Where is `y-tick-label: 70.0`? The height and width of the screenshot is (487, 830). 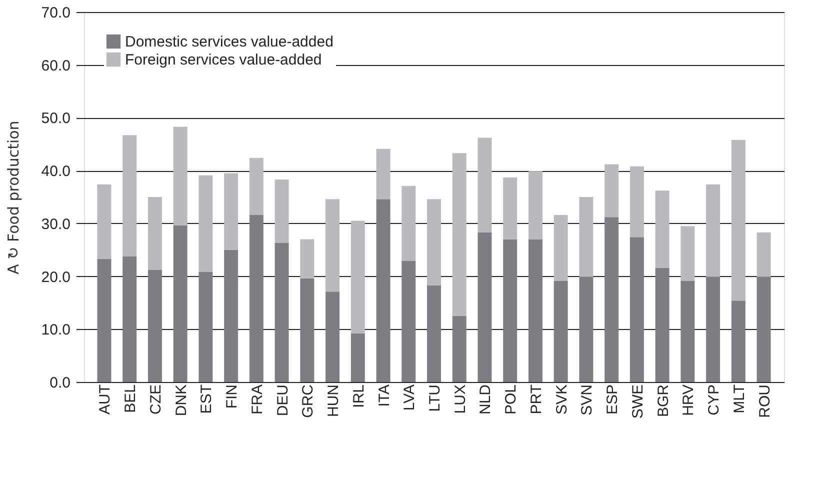
y-tick-label: 70.0 is located at coordinates (55, 13).